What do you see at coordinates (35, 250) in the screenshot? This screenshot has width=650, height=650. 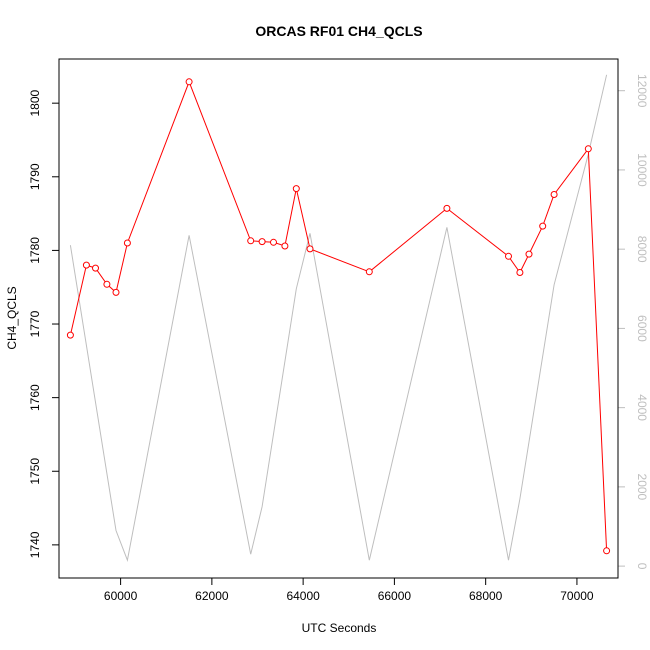 I see `y-tick-label: 1780` at bounding box center [35, 250].